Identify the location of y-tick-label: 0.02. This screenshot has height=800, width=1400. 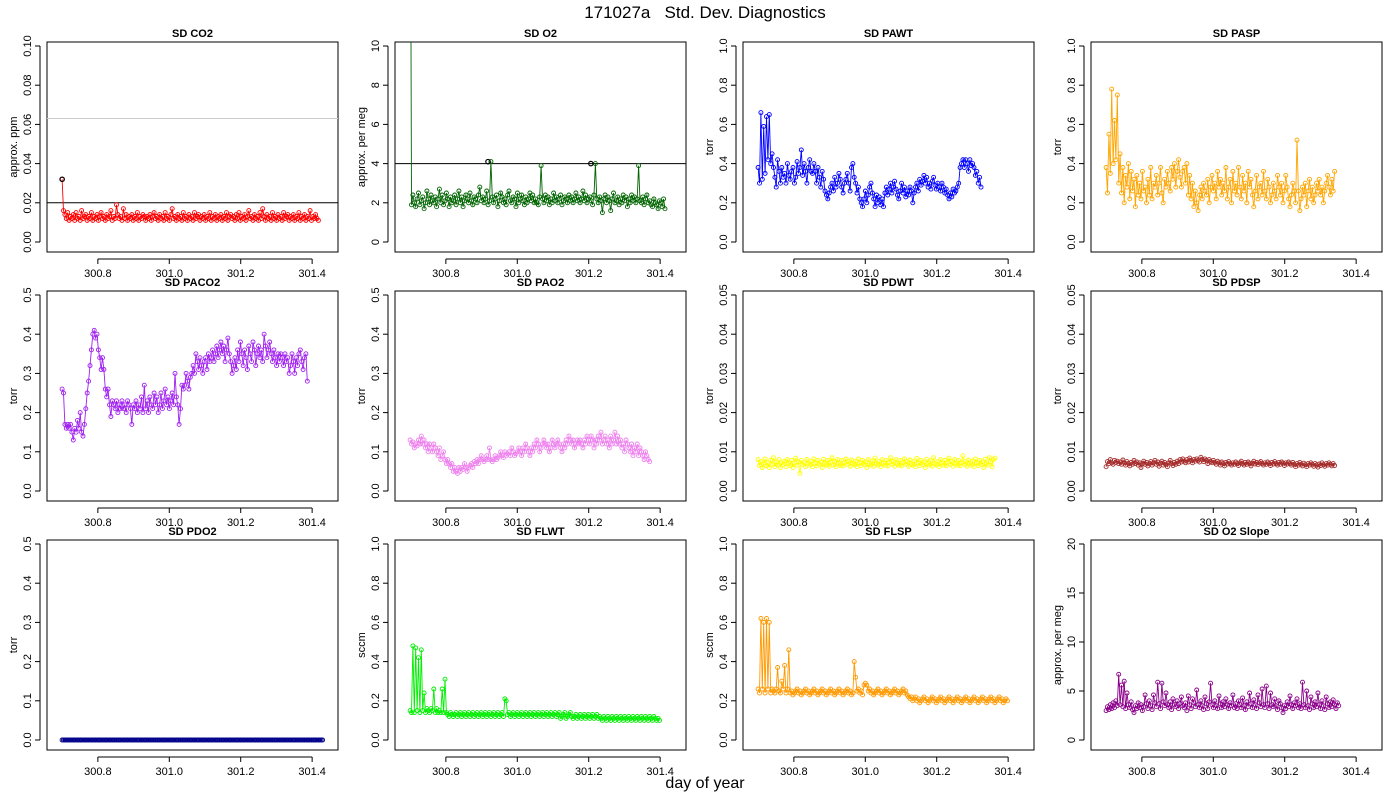
(724, 412).